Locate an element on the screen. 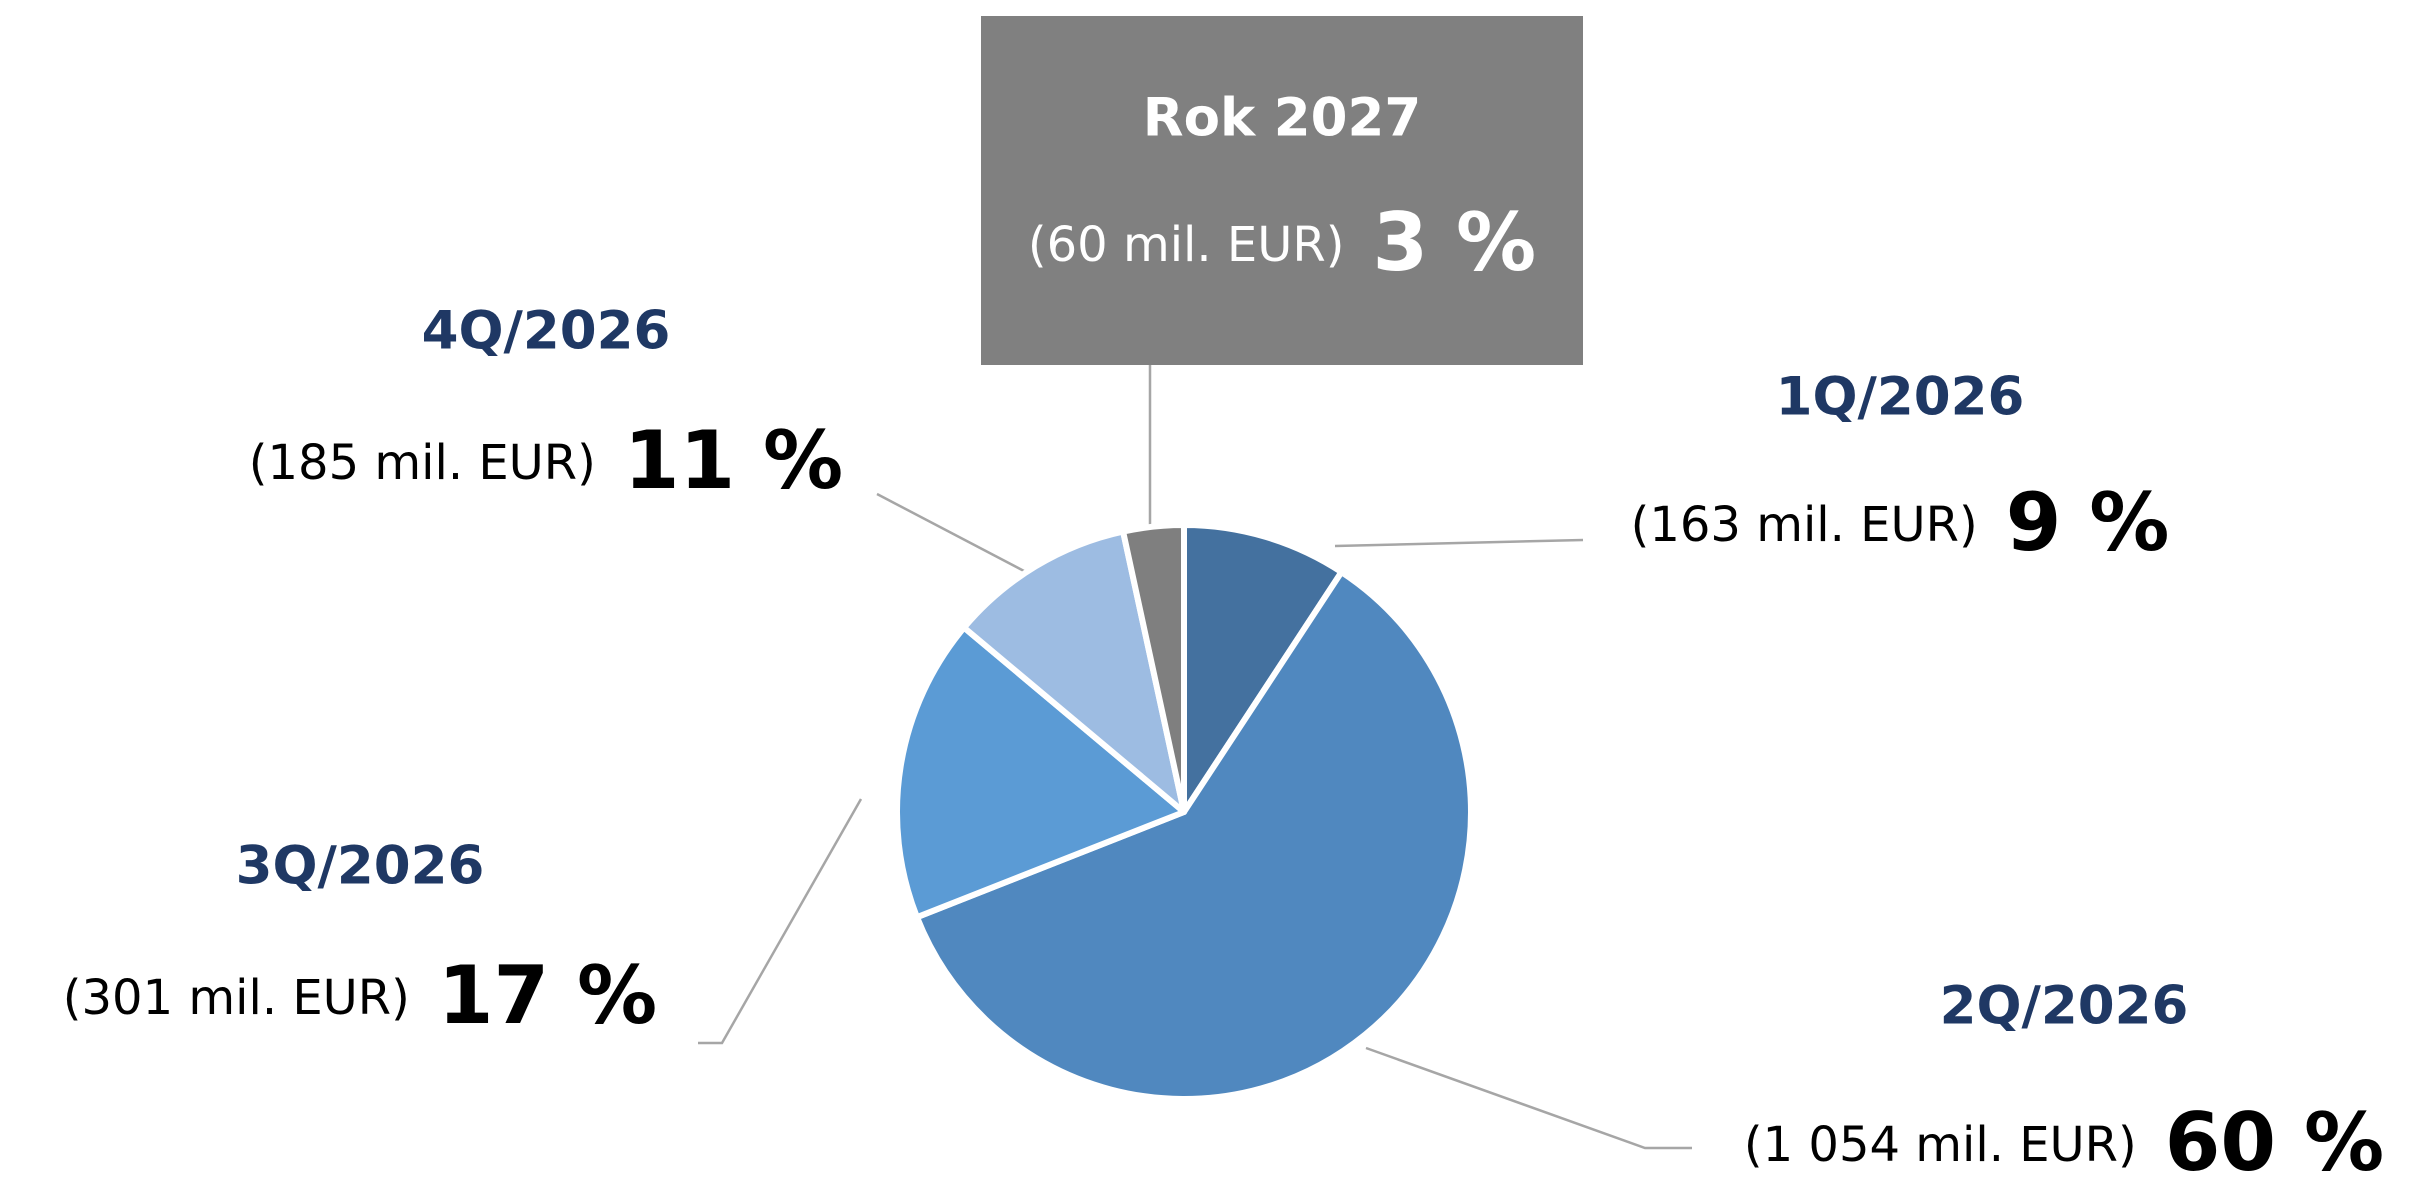 The height and width of the screenshot is (1180, 2433). data-label: (301 mil. EUR) 17 % is located at coordinates (360, 995).